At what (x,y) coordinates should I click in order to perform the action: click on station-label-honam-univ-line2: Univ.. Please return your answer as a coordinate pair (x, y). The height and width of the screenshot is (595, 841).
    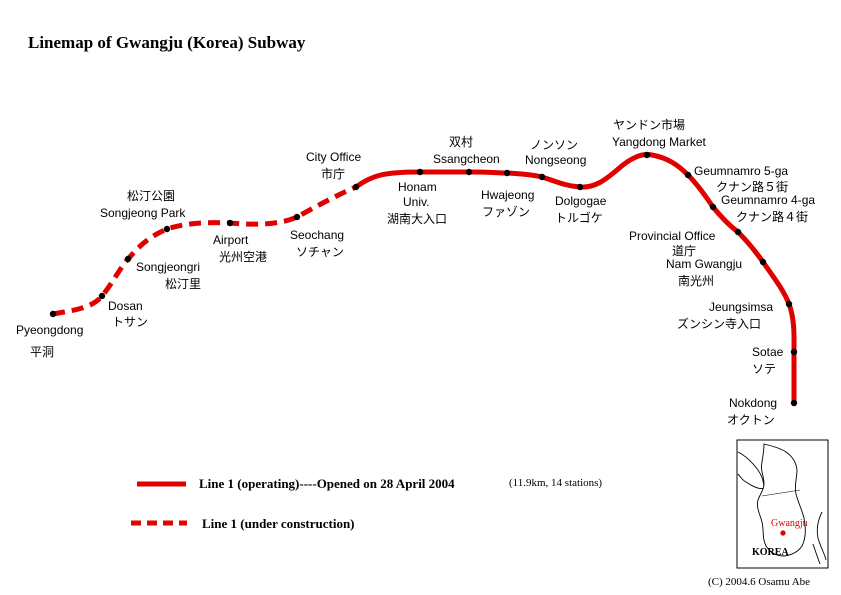
    Looking at the image, I should click on (416, 202).